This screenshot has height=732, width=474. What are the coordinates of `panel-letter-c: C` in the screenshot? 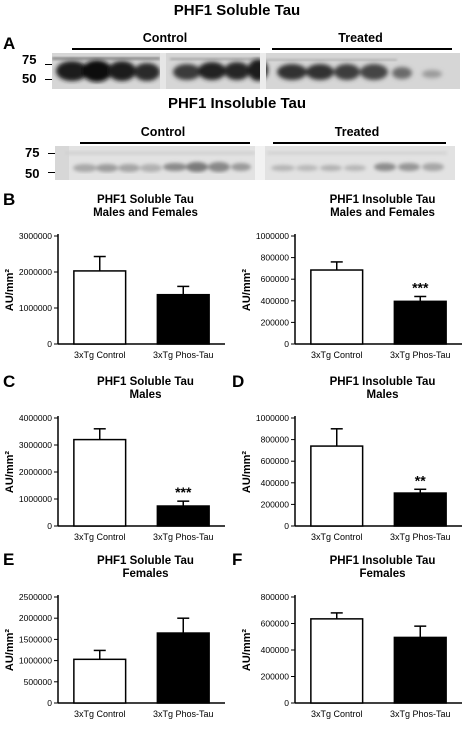 It's located at (9, 381).